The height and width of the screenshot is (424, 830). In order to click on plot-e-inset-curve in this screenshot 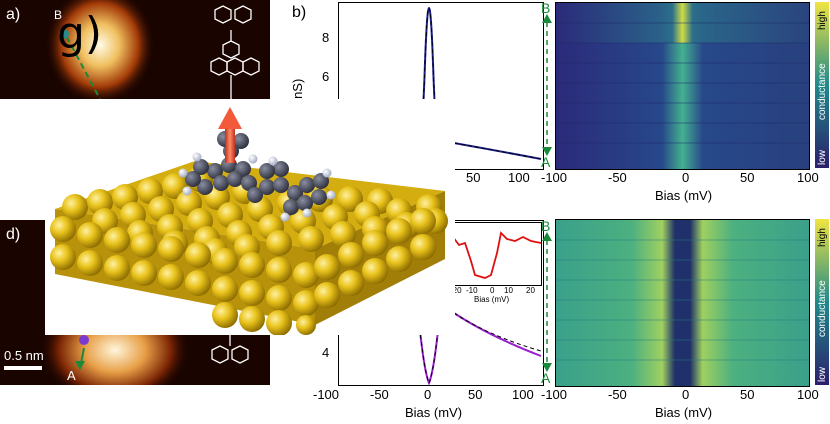, I will do `click(497, 255)`.